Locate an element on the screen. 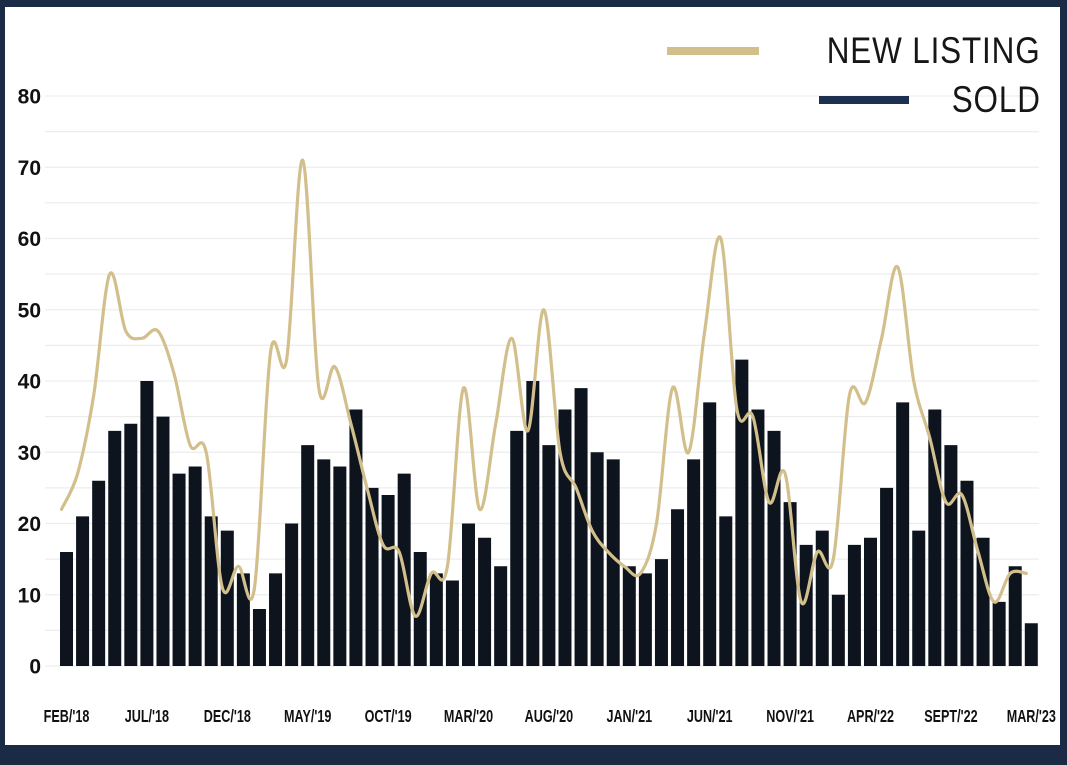  y-axis-tick-label: 60 is located at coordinates (29, 239).